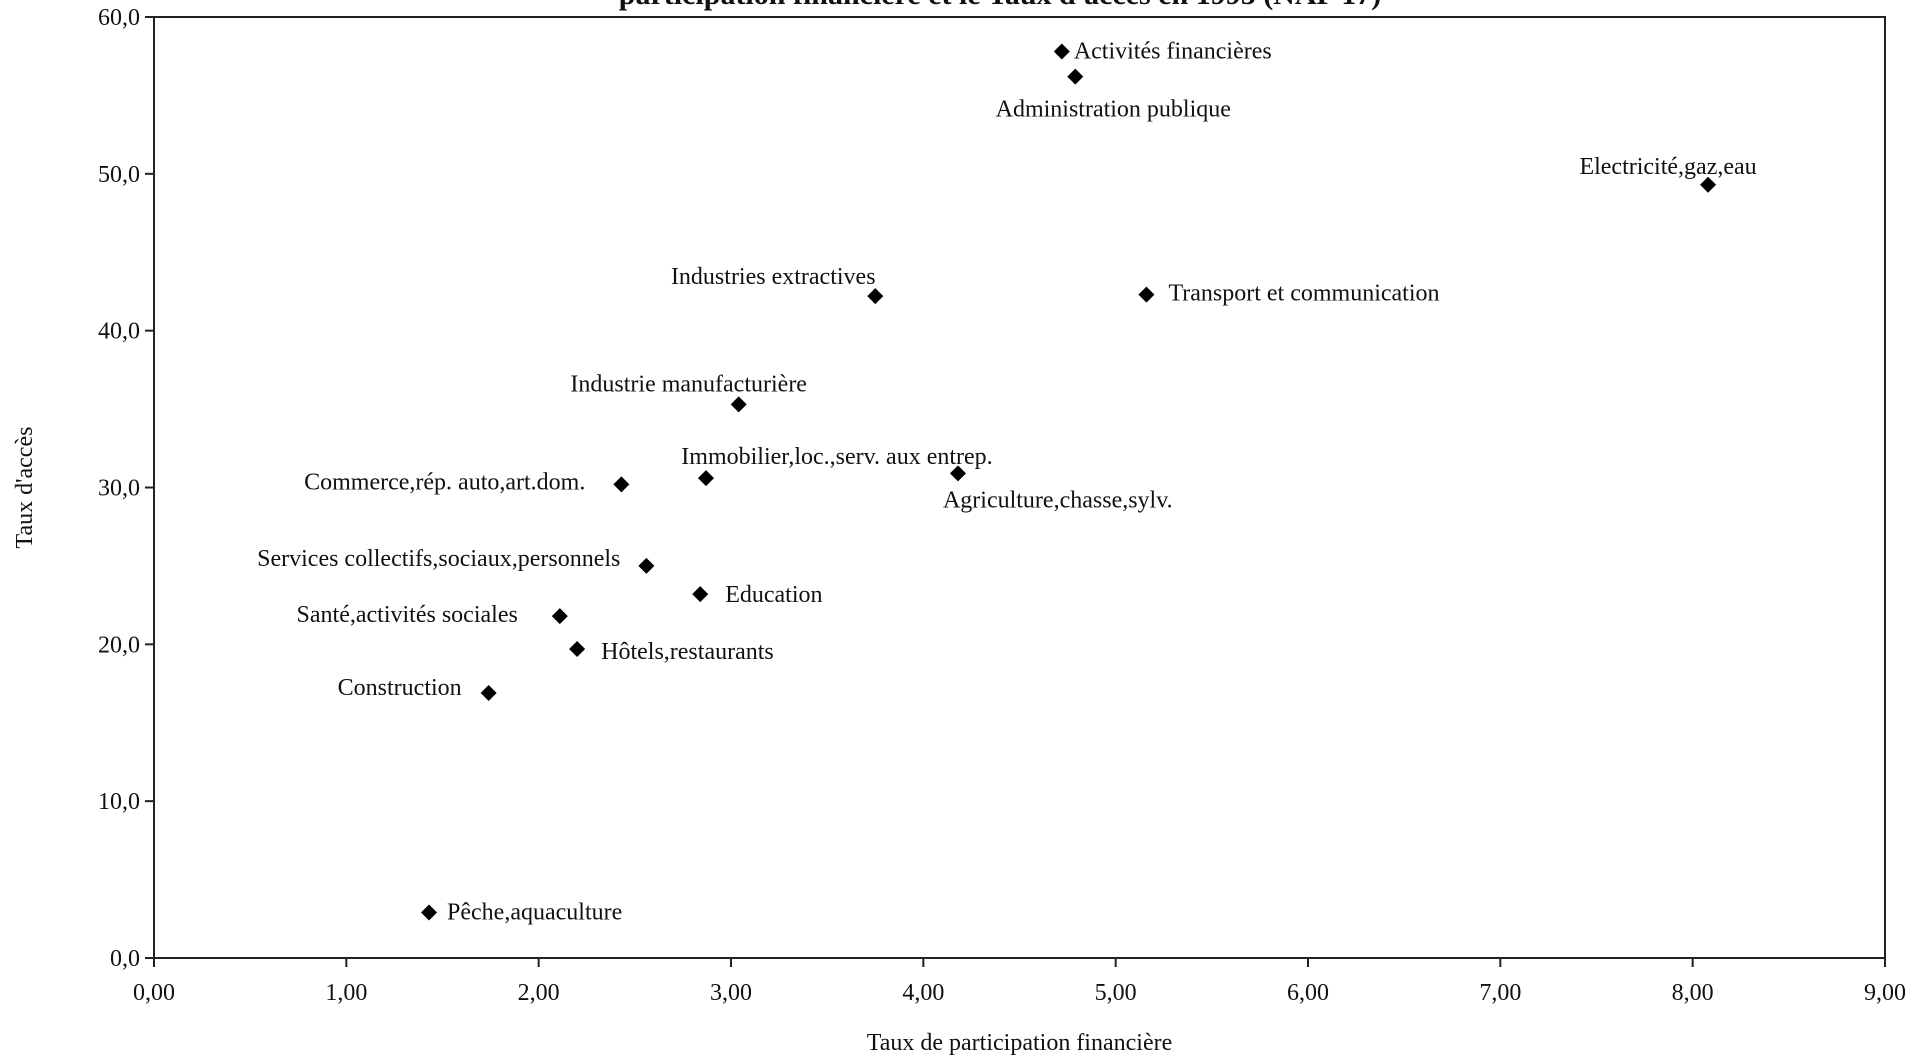  I want to click on data-point-label: Immobilier,loc.,serv. aux entrep., so click(836, 457).